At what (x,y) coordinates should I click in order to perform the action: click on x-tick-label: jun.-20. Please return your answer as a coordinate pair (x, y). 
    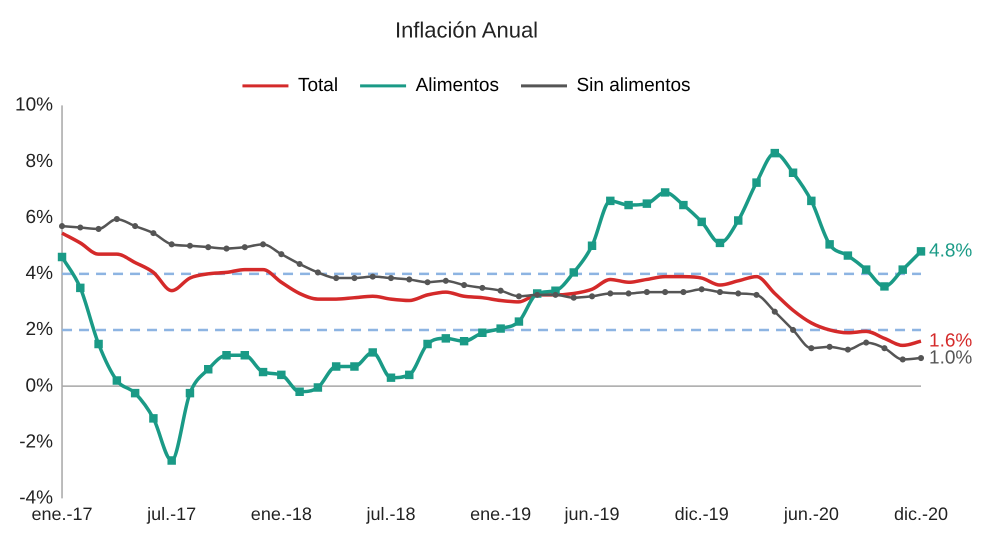
    Looking at the image, I should click on (810, 514).